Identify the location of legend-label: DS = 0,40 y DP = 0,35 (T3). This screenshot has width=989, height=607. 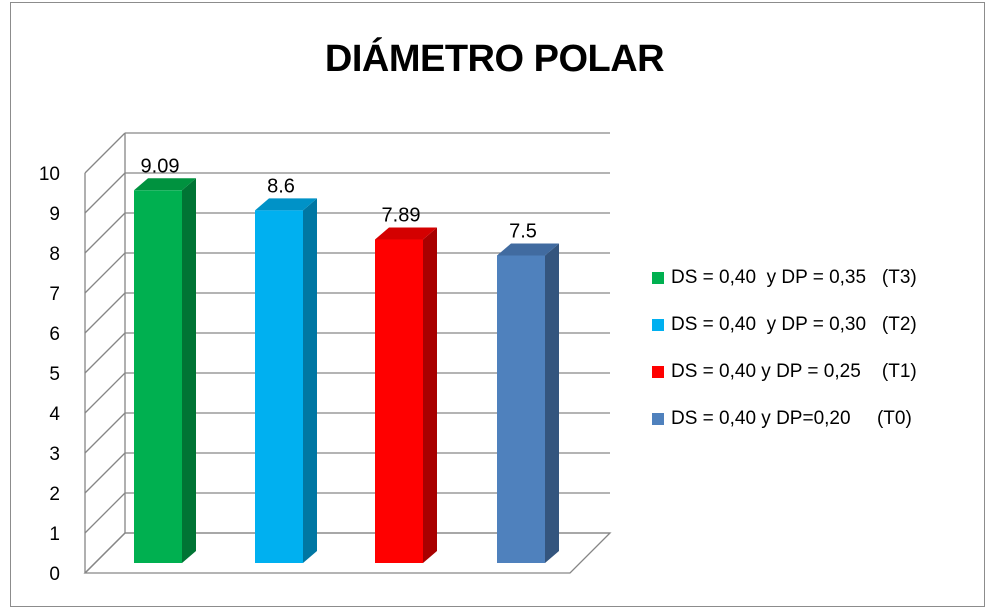
(794, 277).